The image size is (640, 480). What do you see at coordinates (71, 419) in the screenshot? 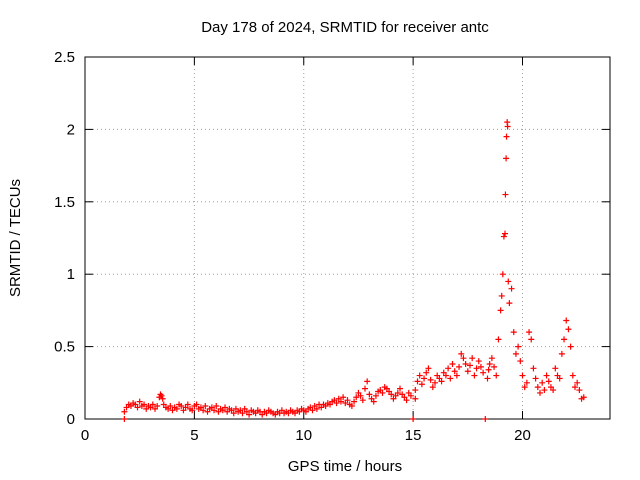
I see `y-tick-label: 0` at bounding box center [71, 419].